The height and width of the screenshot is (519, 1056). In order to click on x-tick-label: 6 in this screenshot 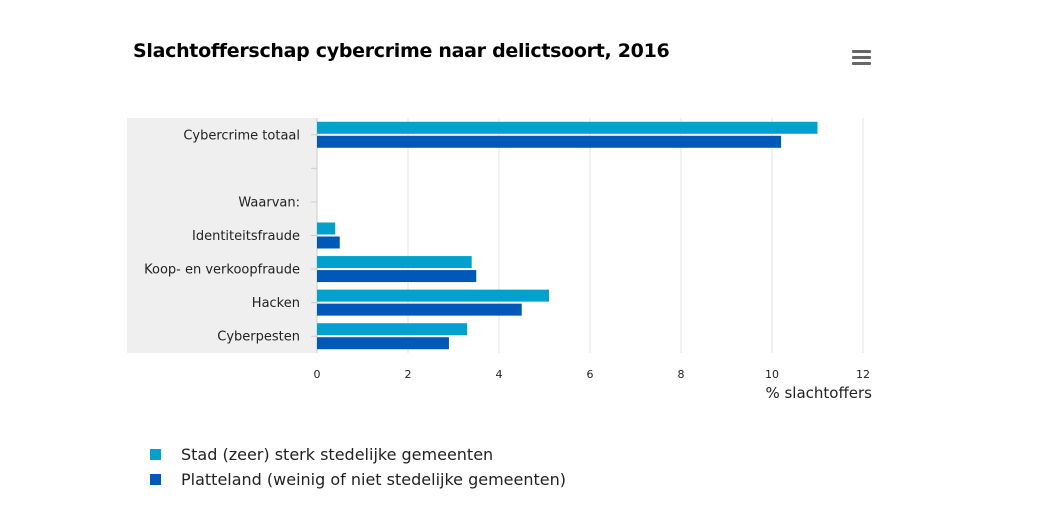, I will do `click(590, 374)`.